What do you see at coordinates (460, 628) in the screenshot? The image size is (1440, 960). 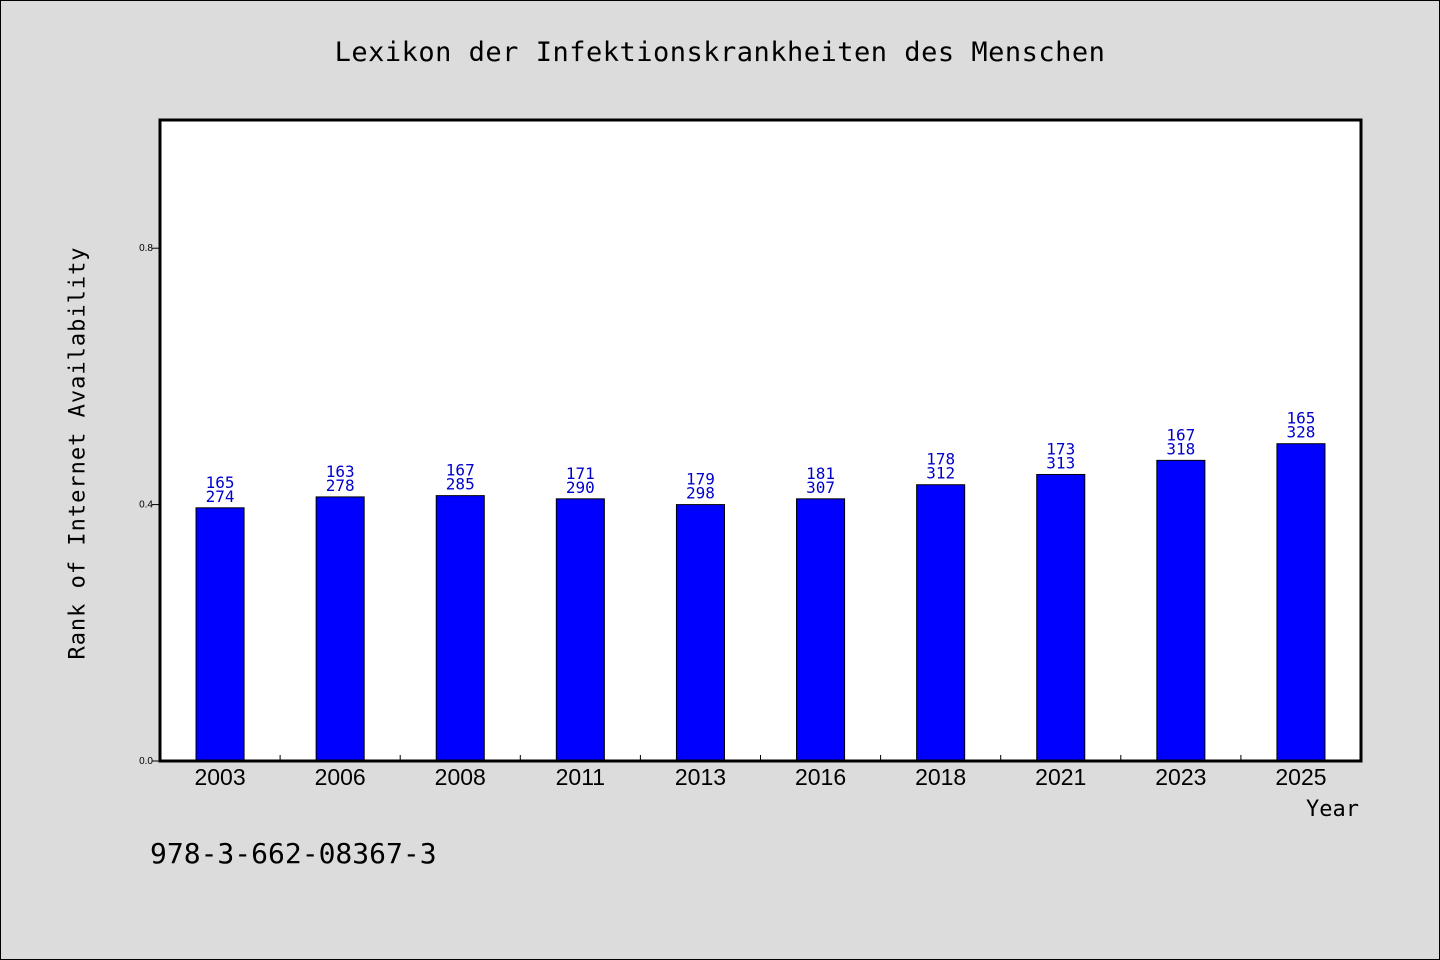 I see `bar-2008` at bounding box center [460, 628].